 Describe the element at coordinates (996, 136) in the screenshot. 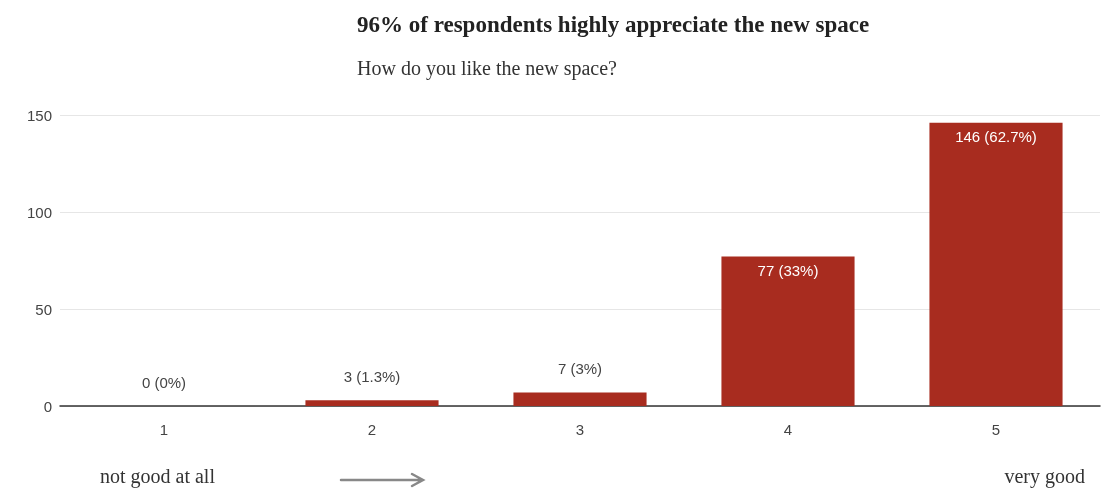

I see `data-label: 146 (62.7%)` at that location.